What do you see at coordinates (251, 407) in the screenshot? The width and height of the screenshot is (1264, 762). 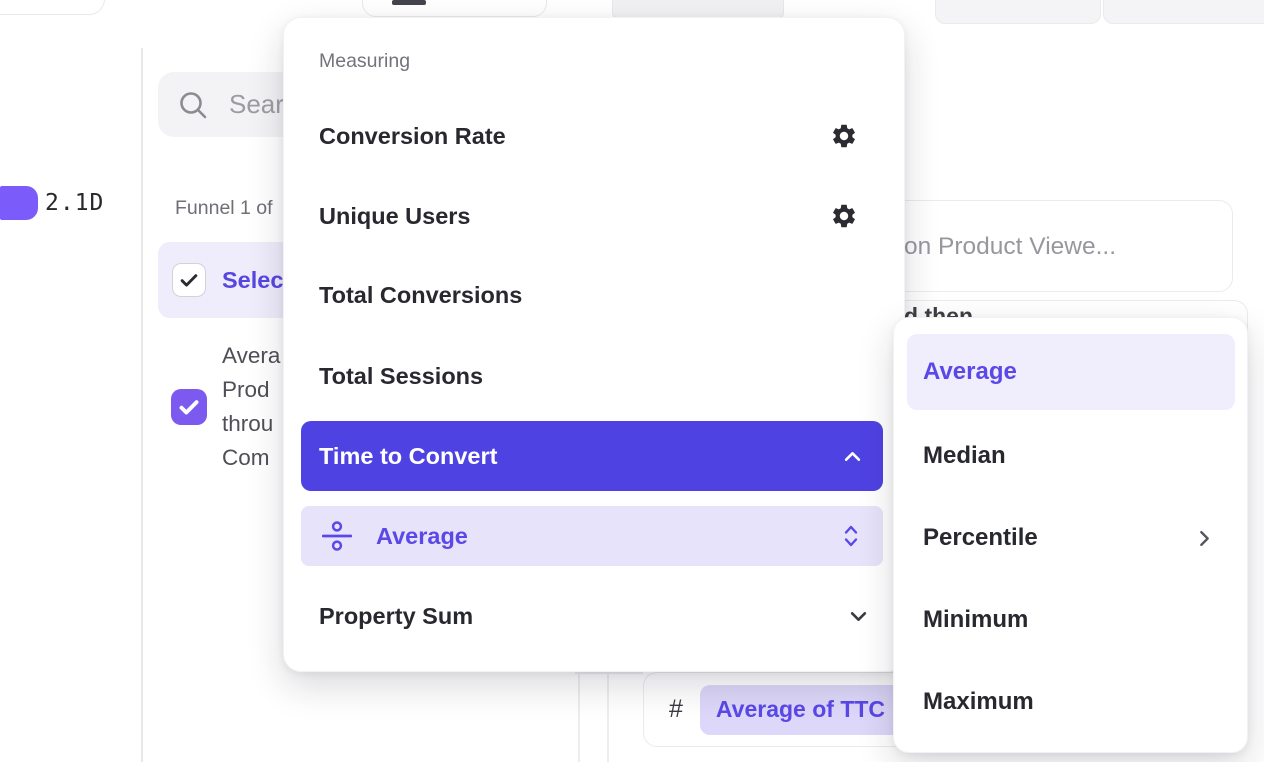 I see `step-description: Avera Prod throu Com` at bounding box center [251, 407].